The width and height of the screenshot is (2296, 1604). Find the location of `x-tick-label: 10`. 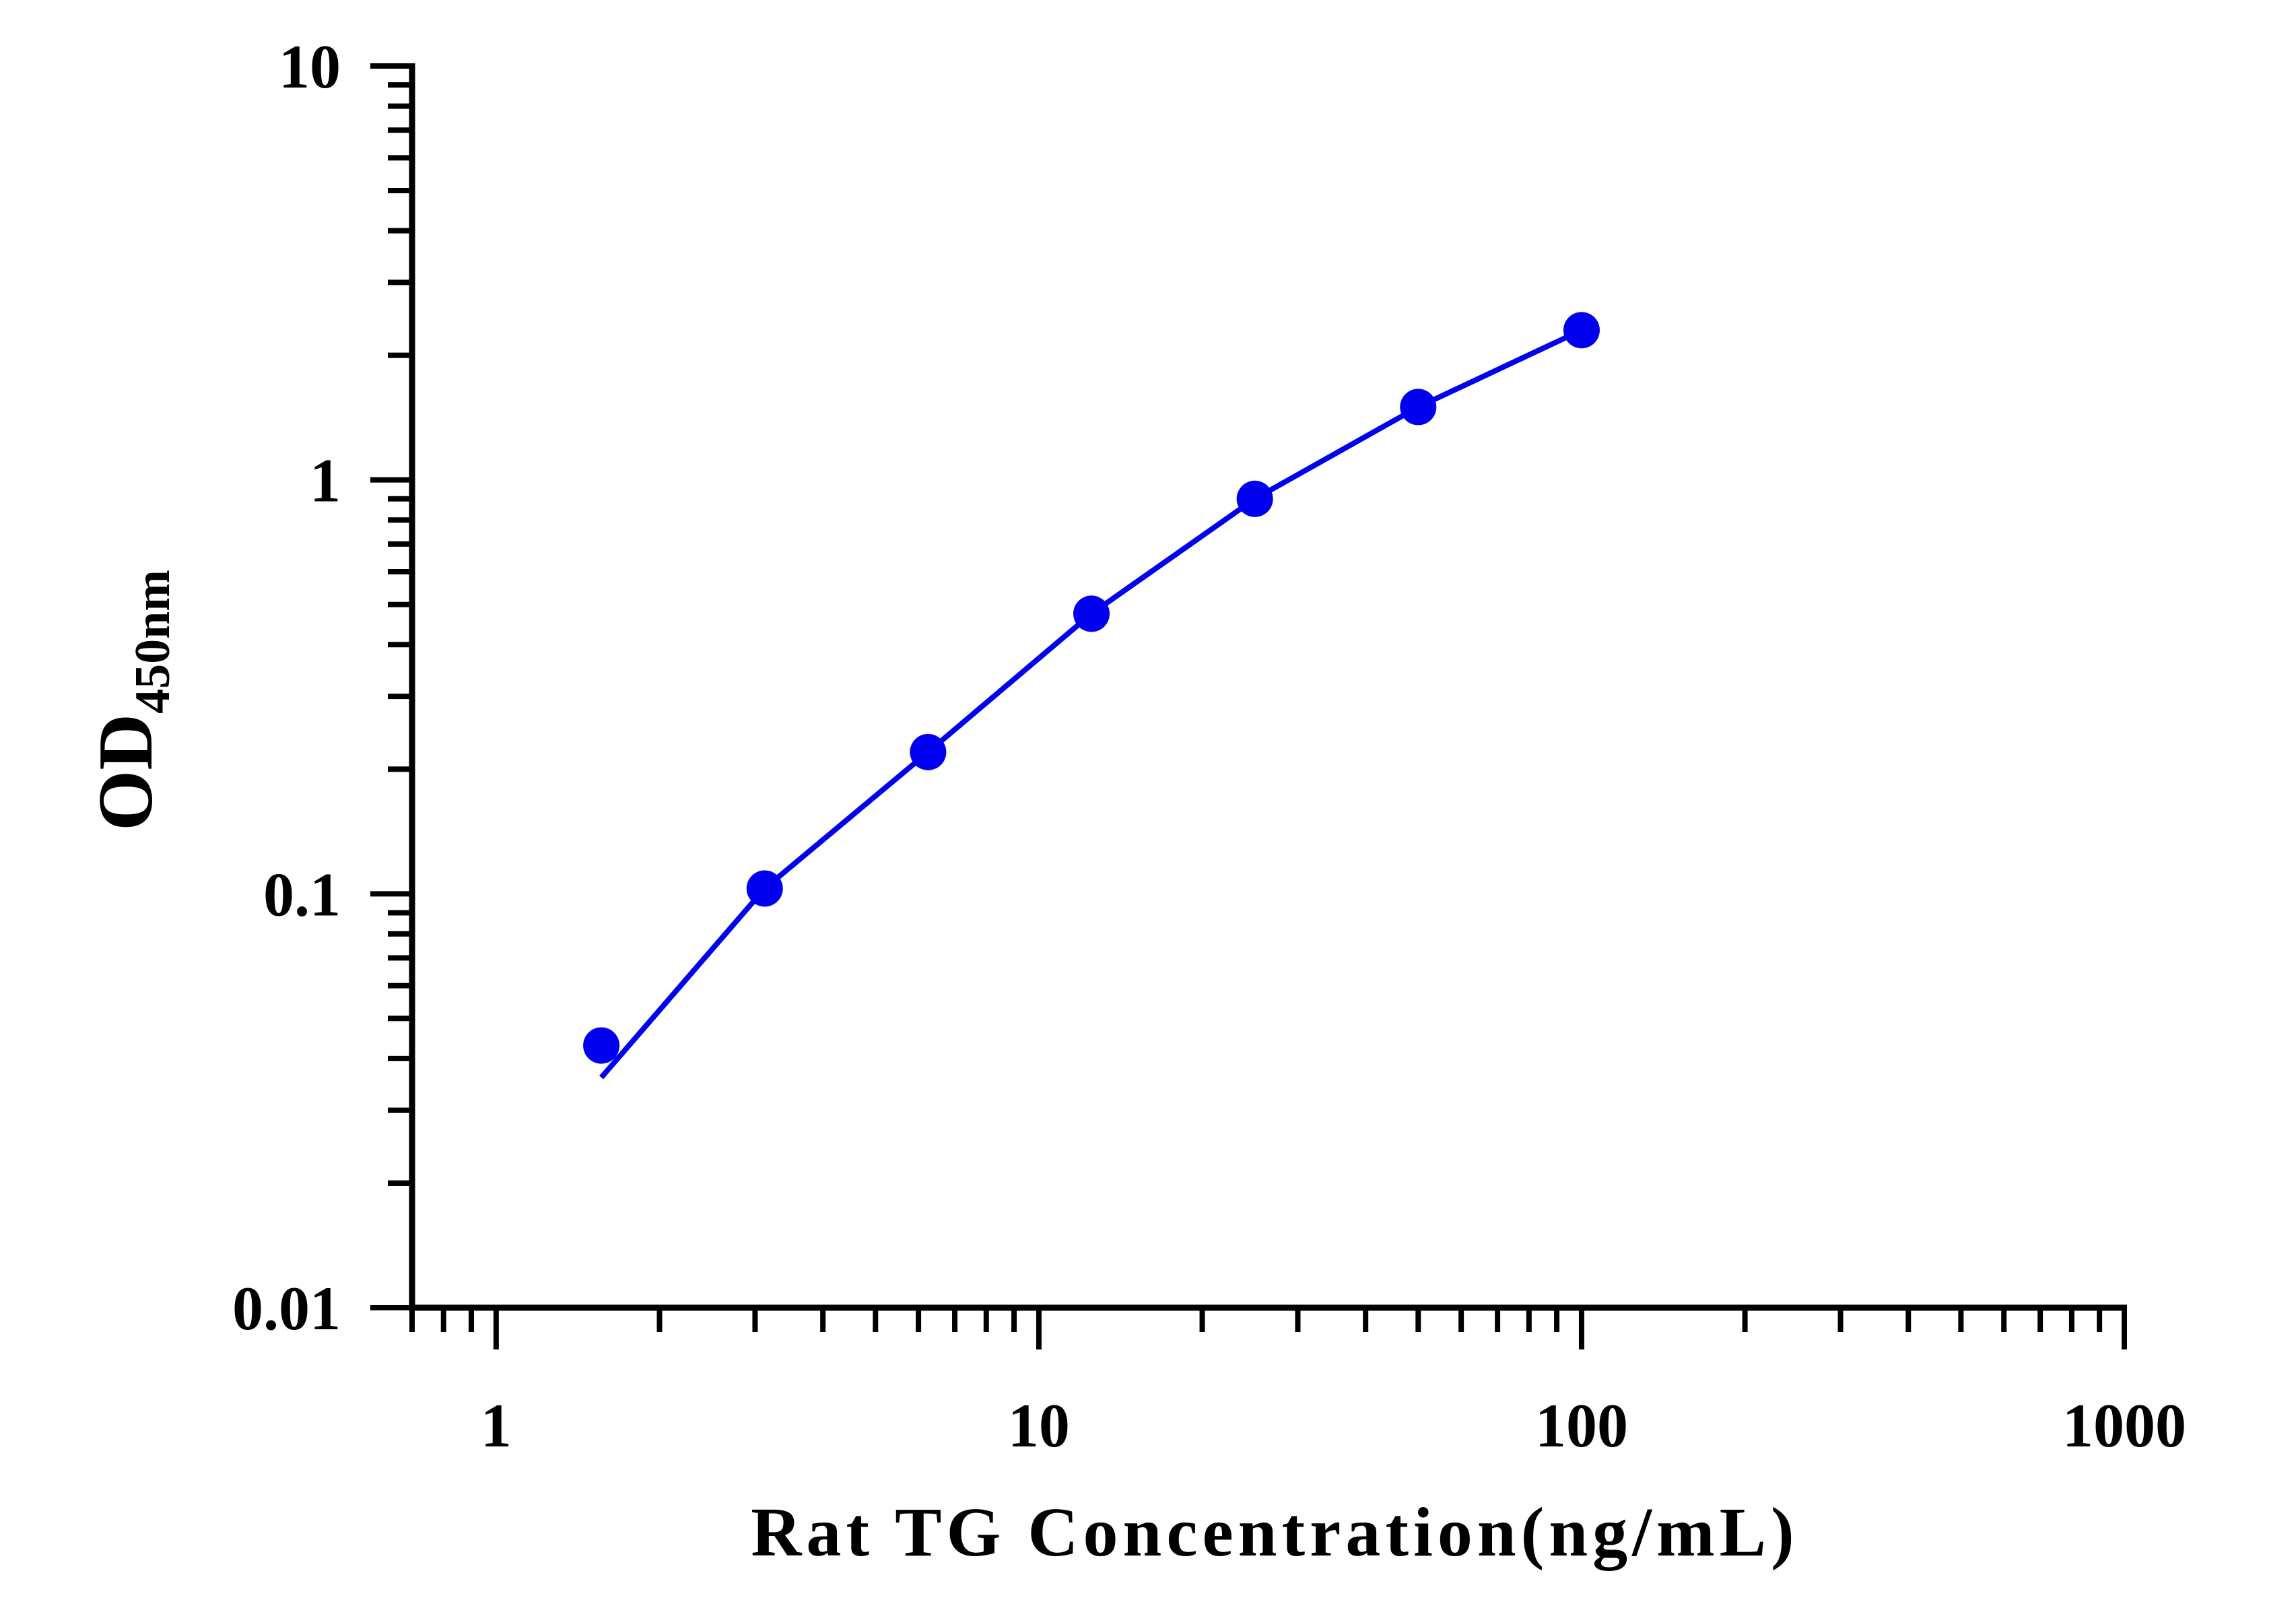

x-tick-label: 10 is located at coordinates (1039, 1426).